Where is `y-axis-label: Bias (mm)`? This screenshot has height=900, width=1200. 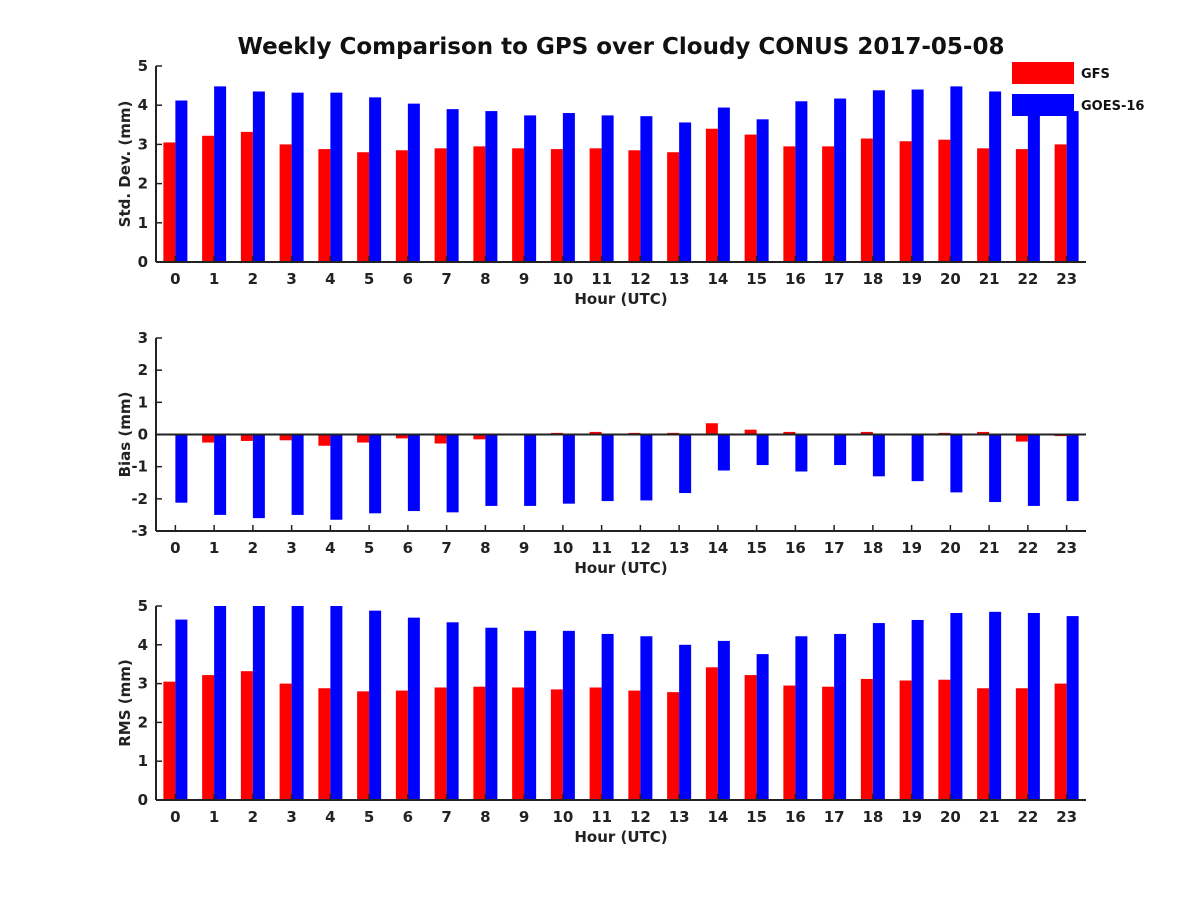
y-axis-label: Bias (mm) is located at coordinates (125, 435).